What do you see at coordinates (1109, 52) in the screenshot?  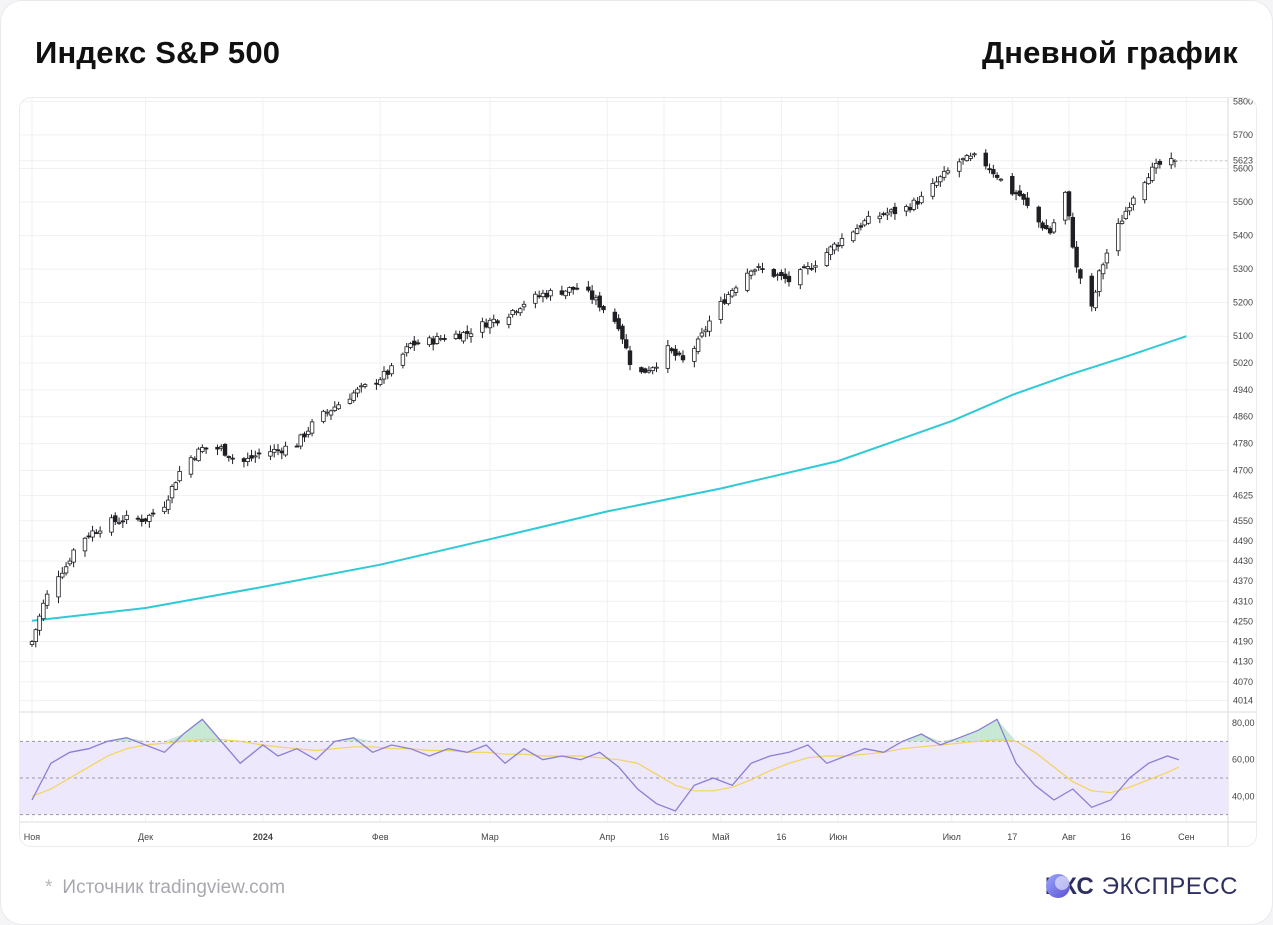 I see `timeframe-title: Дневной график` at bounding box center [1109, 52].